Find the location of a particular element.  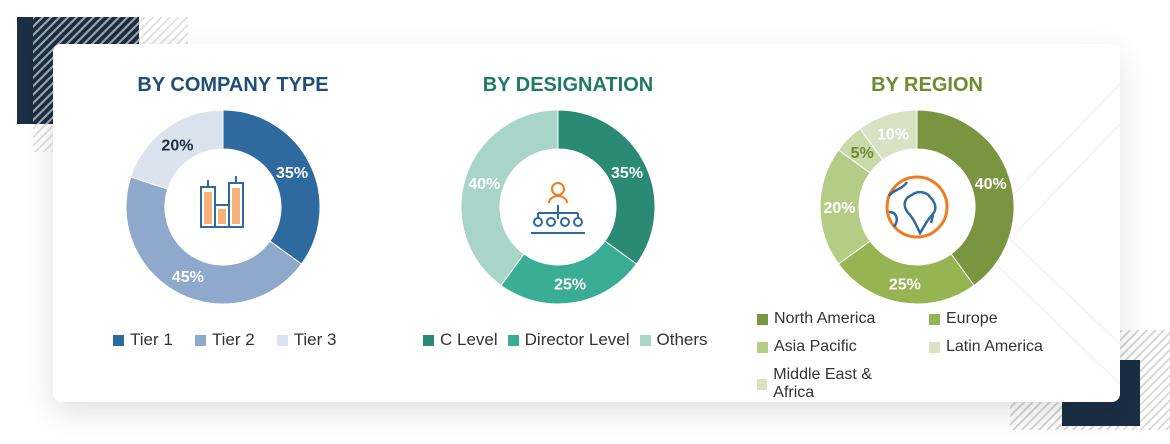

legend-item: Asia Pacific is located at coordinates (832, 347).